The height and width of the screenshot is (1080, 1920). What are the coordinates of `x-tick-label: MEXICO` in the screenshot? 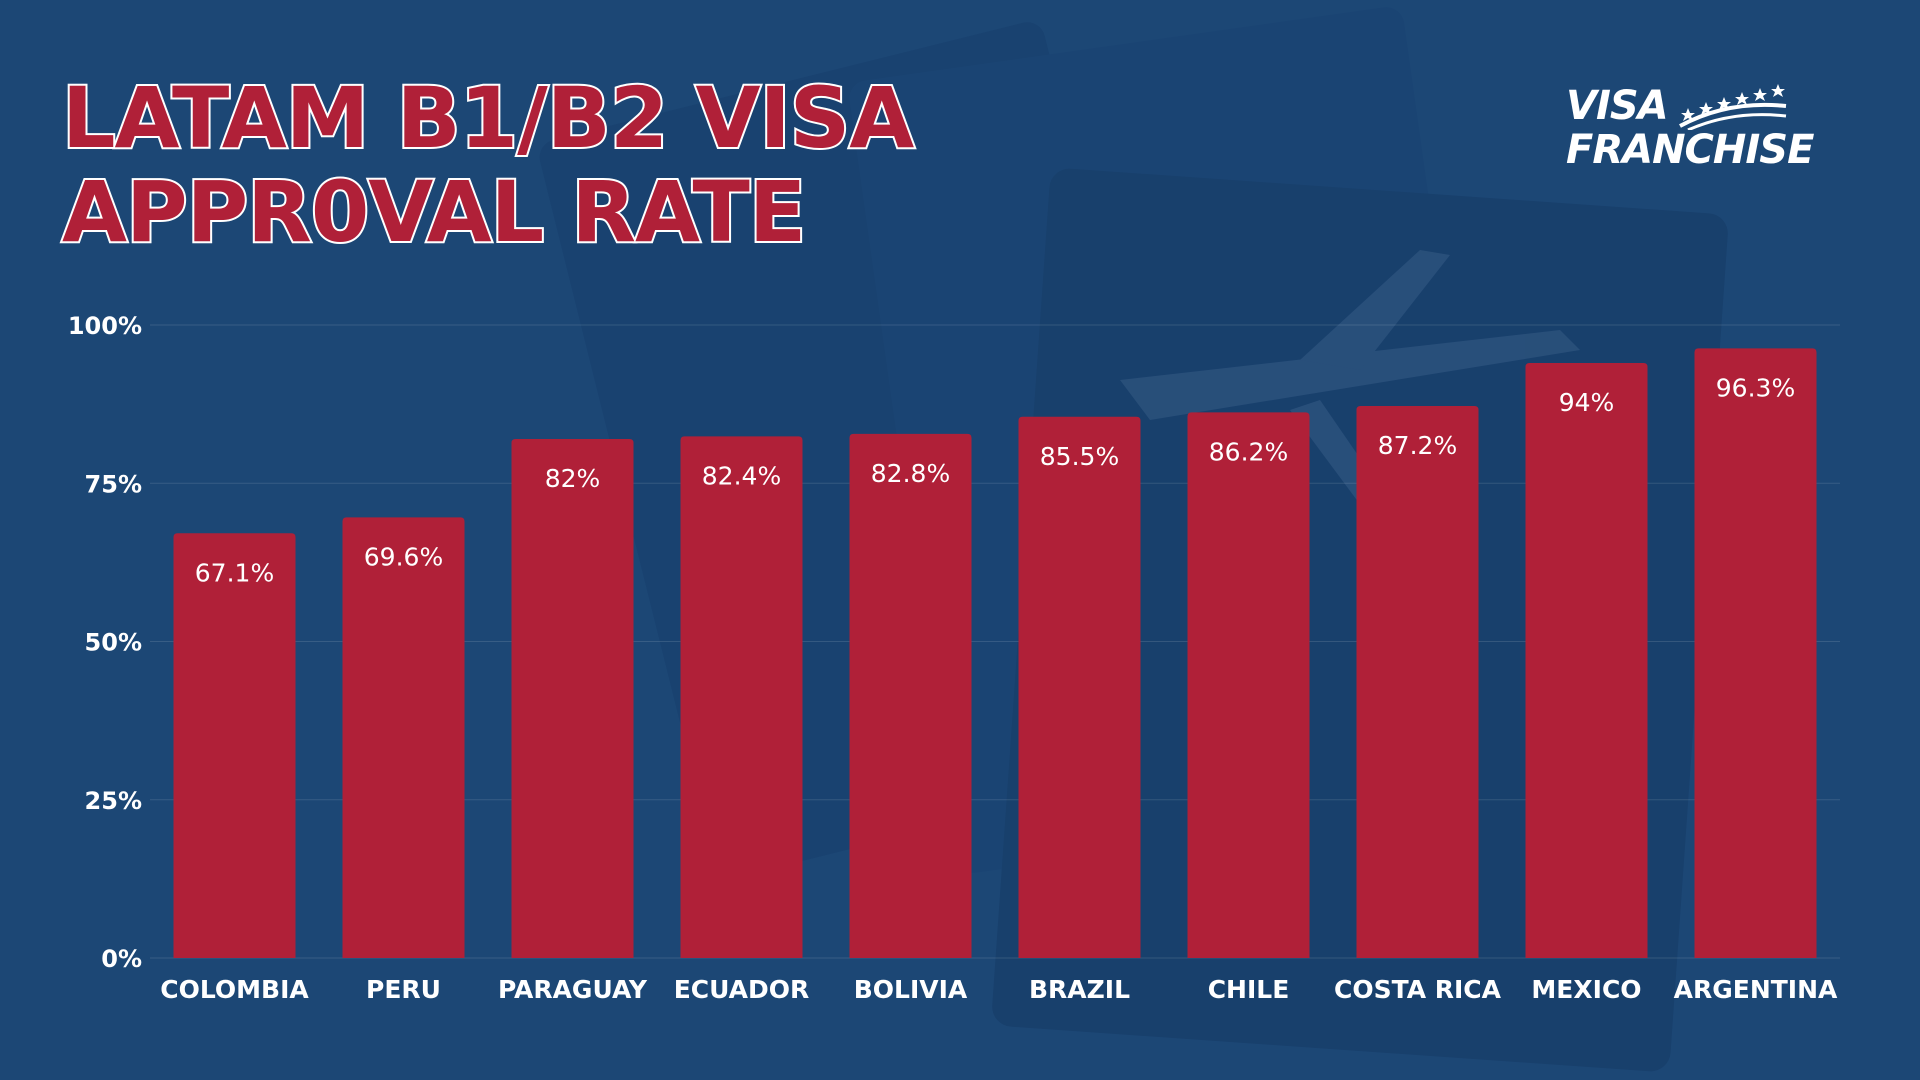 It's located at (1586, 989).